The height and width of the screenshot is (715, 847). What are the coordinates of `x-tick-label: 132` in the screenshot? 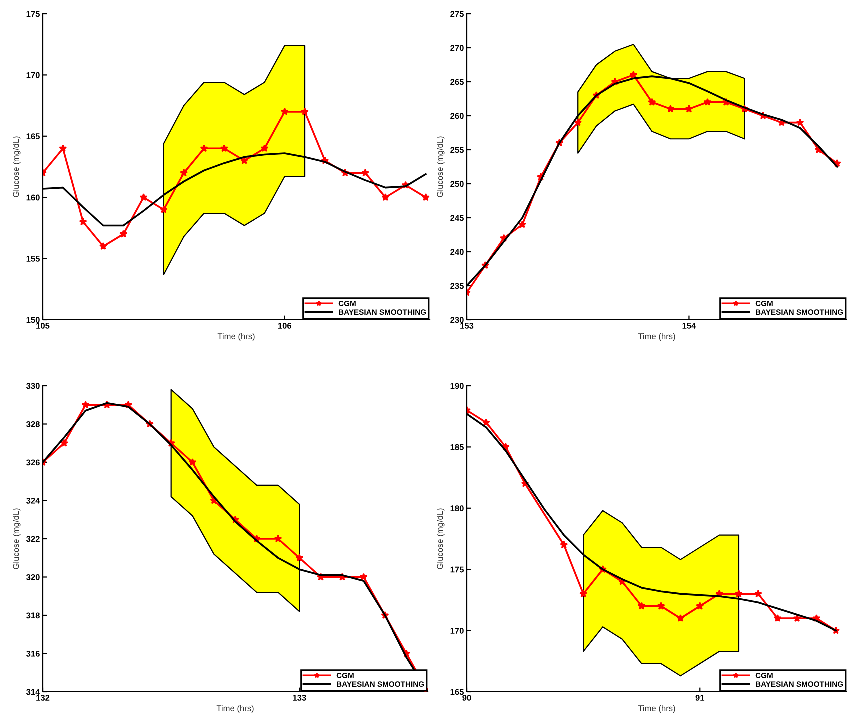 It's located at (43, 698).